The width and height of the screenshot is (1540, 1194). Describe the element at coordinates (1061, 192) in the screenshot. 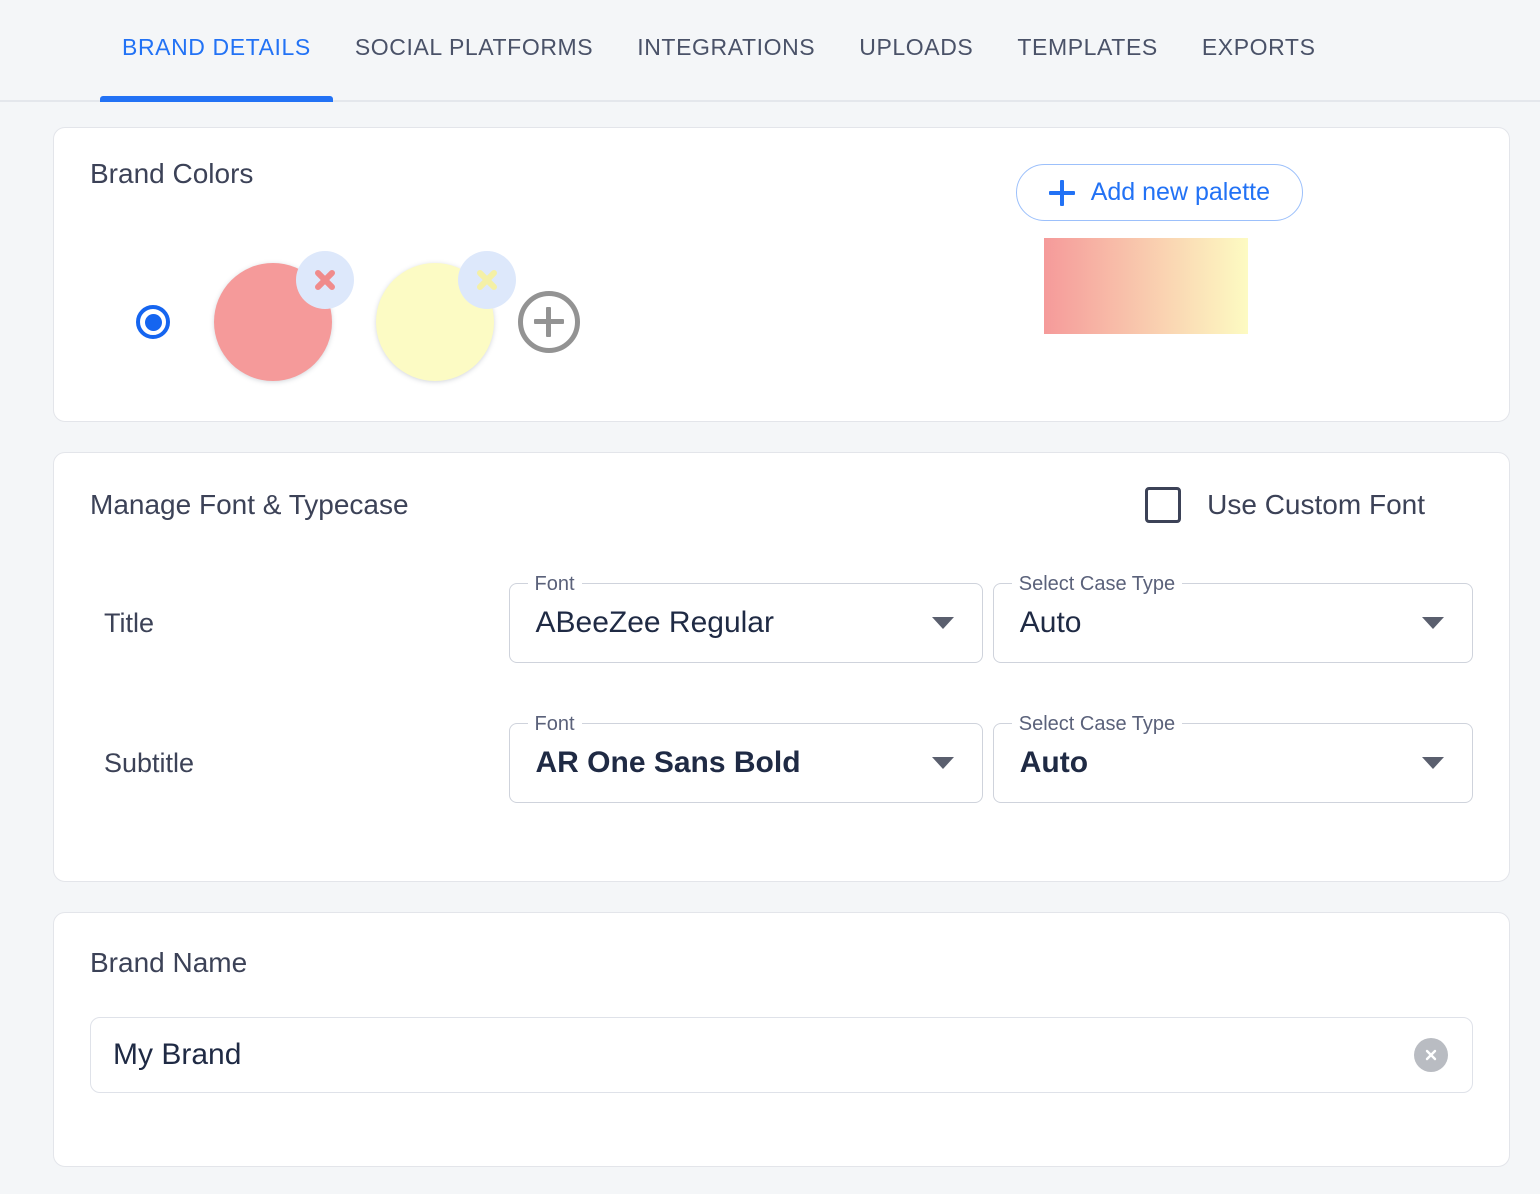

I see `plus-icon` at that location.